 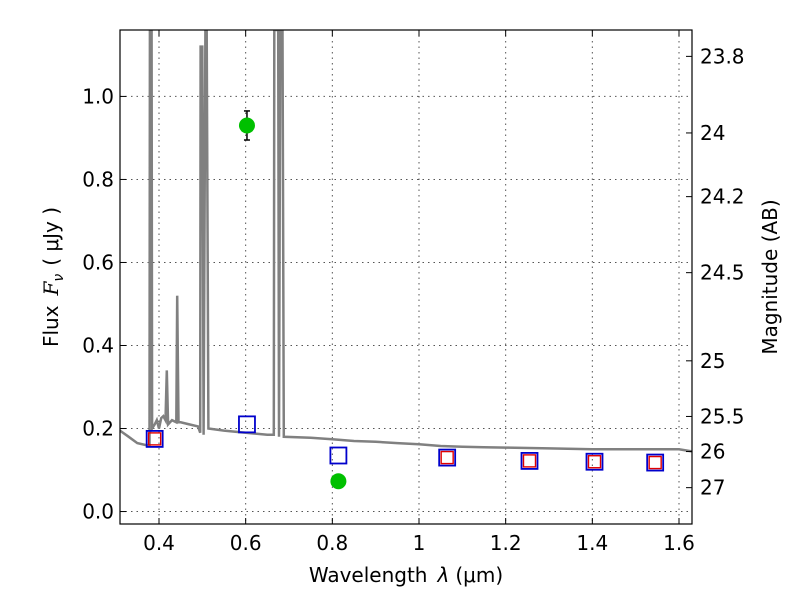 What do you see at coordinates (722, 273) in the screenshot?
I see `y2-tick-label: 24.5` at bounding box center [722, 273].